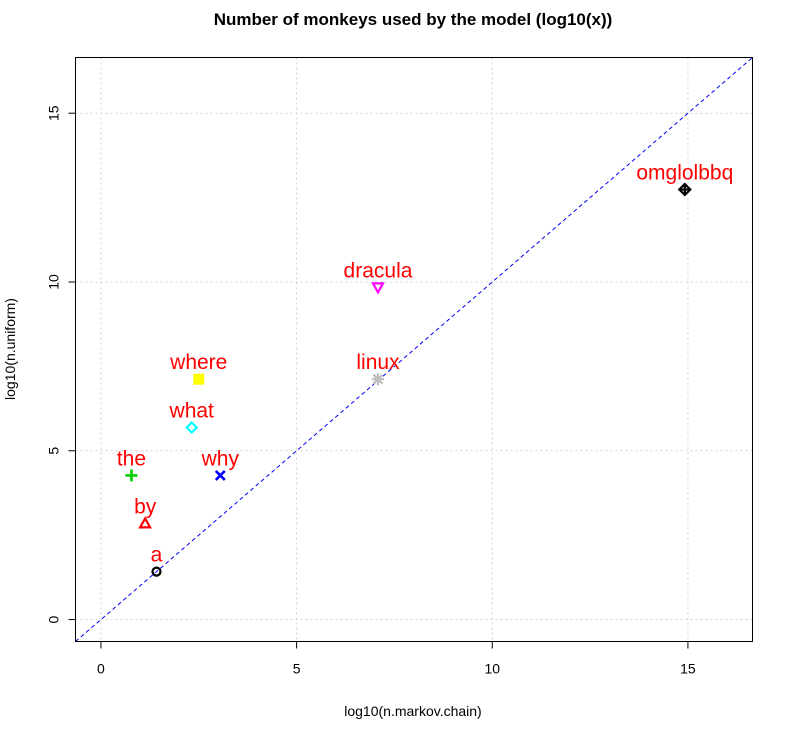  I want to click on square-marker, so click(199, 379).